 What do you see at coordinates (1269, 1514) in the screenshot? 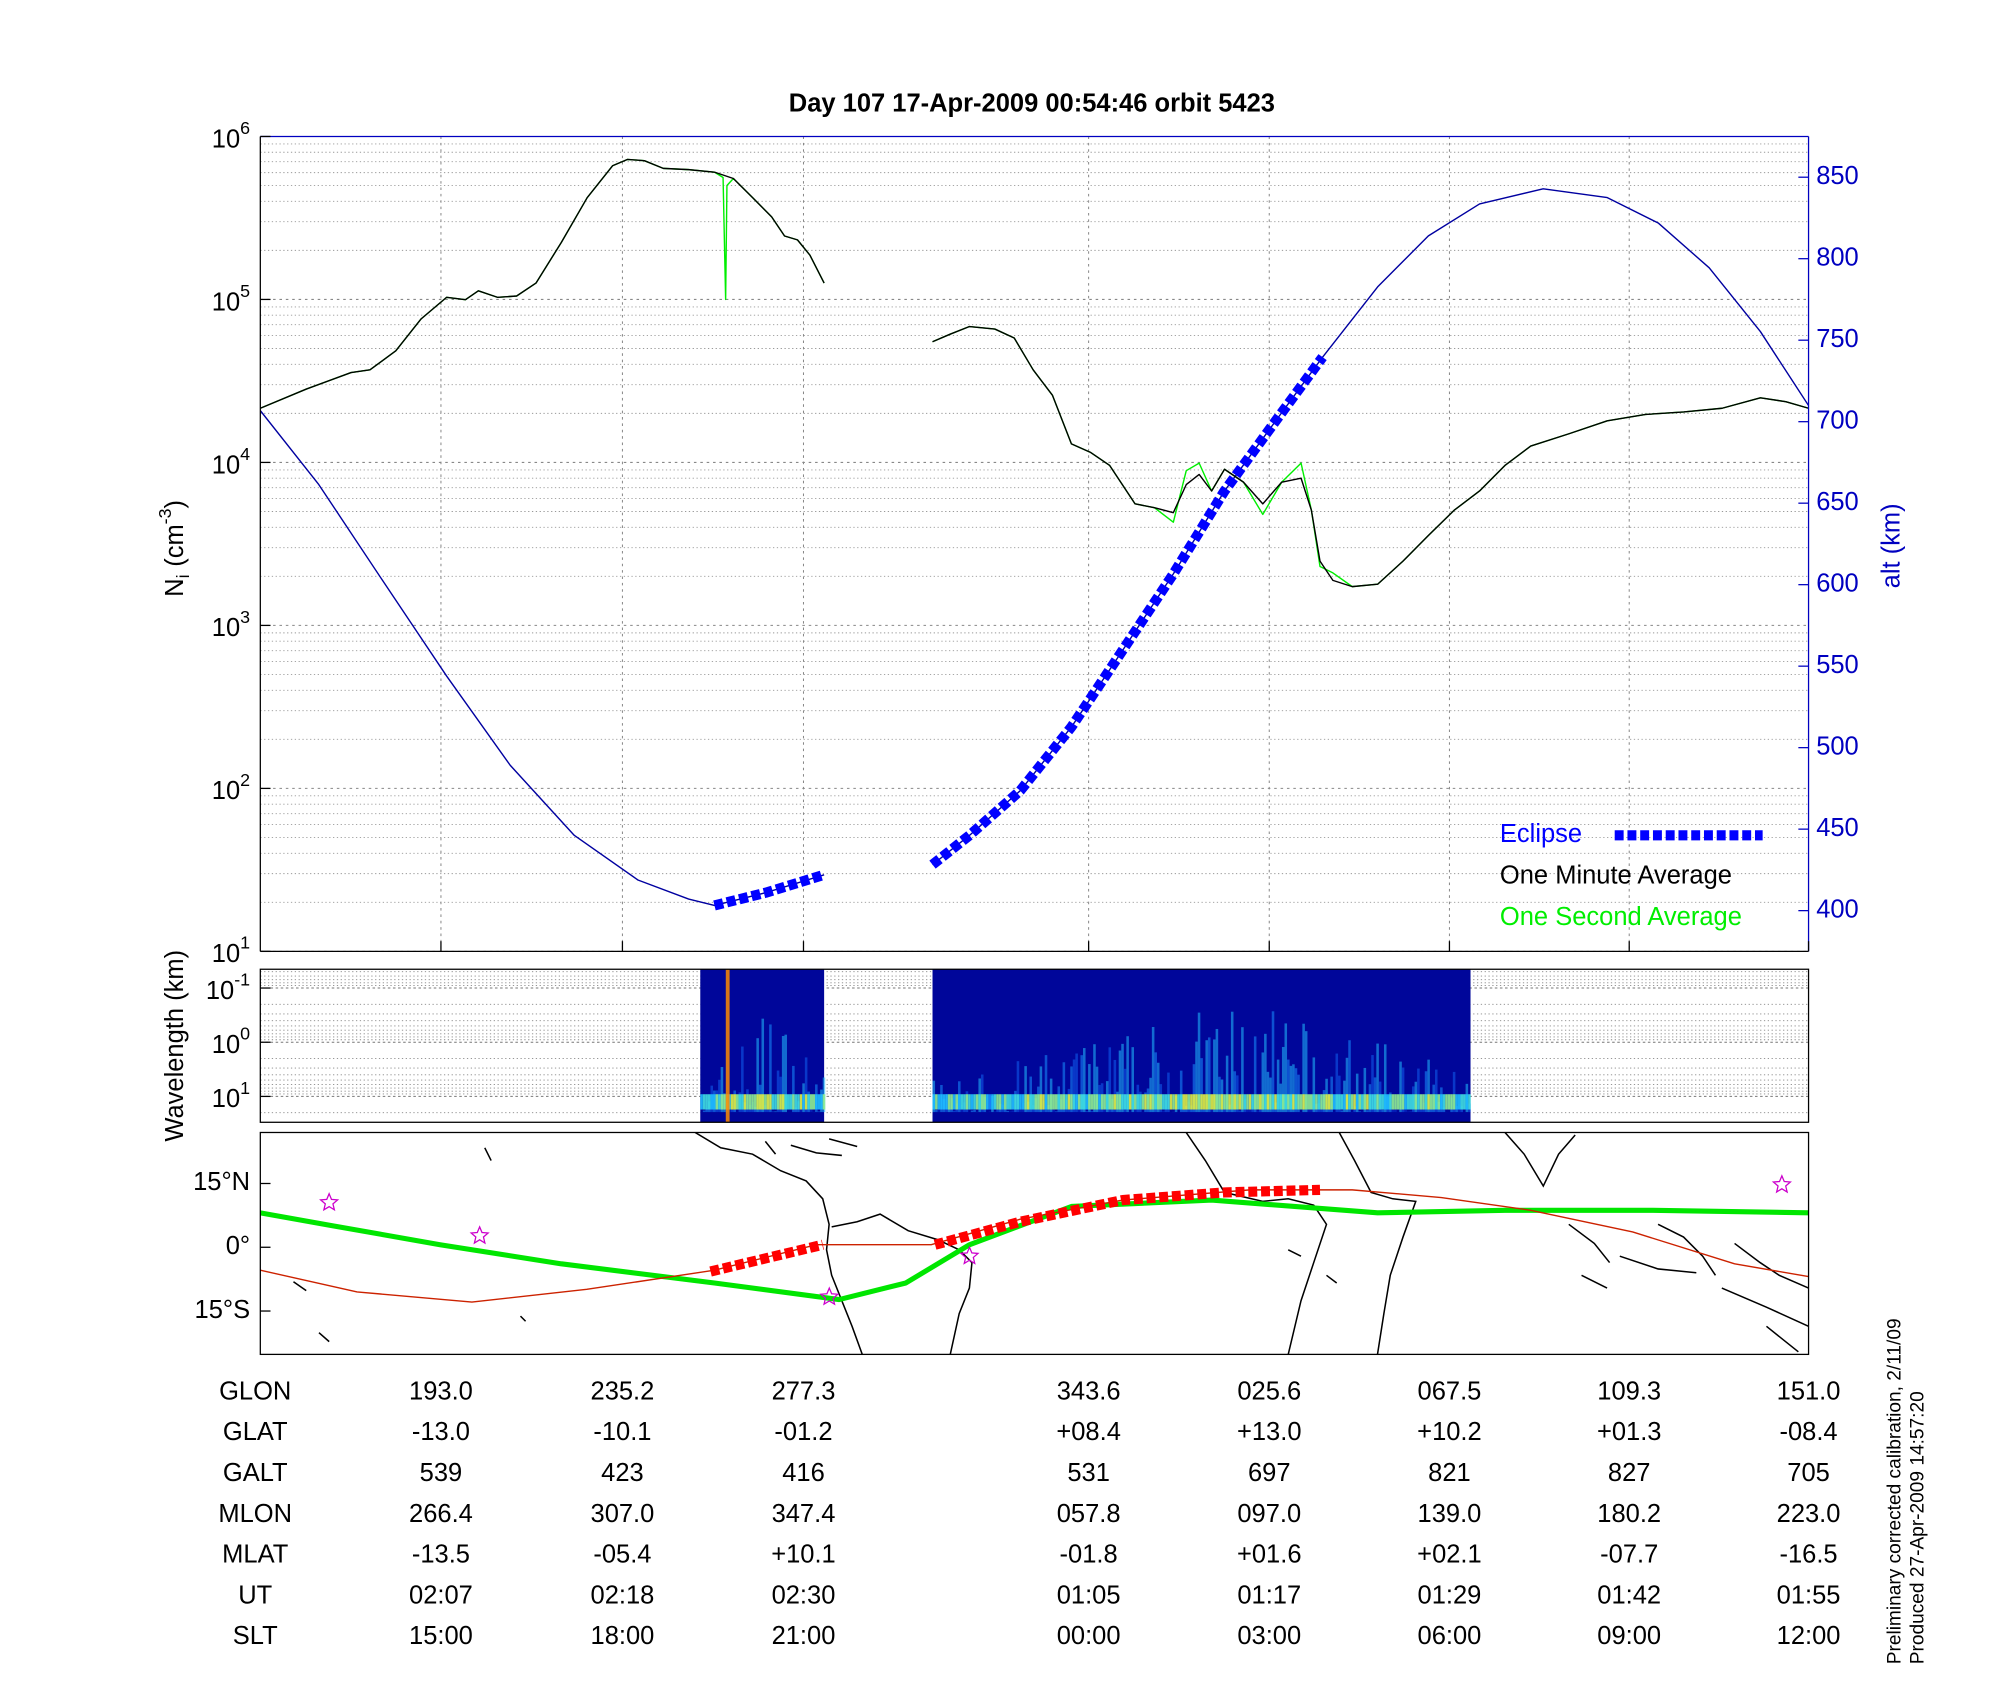
I see `table-cell: 097.0` at bounding box center [1269, 1514].